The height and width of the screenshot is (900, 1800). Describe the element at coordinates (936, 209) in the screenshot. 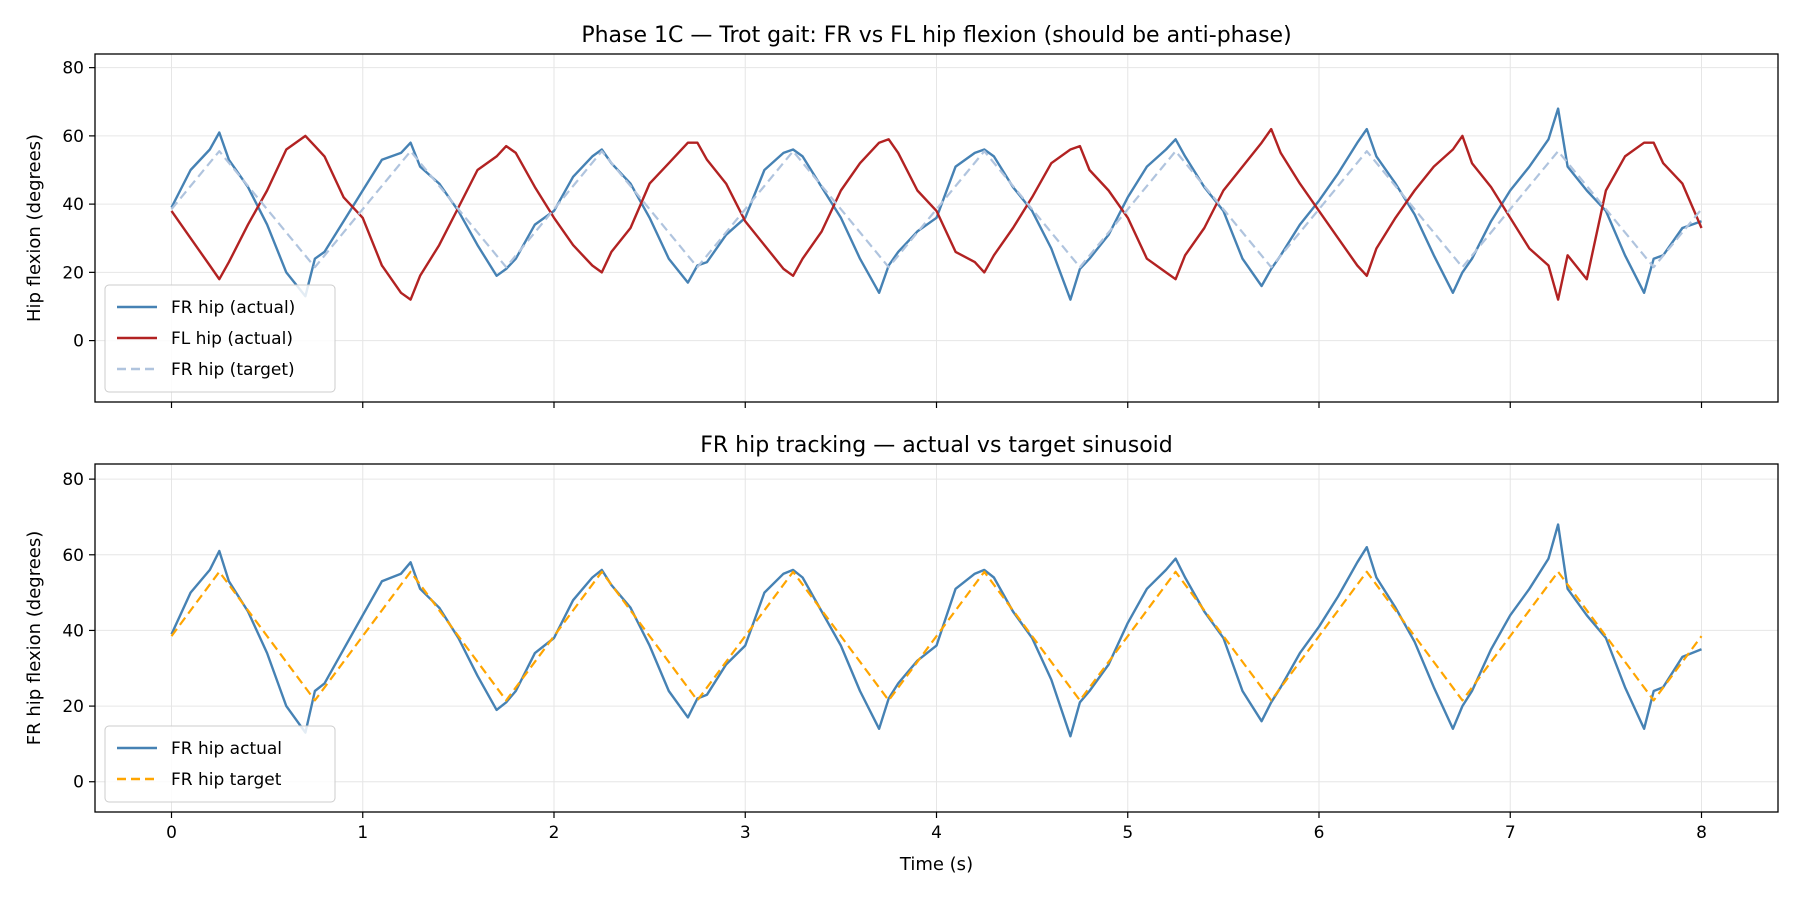

I see `series-line-fr-hip-target-` at that location.